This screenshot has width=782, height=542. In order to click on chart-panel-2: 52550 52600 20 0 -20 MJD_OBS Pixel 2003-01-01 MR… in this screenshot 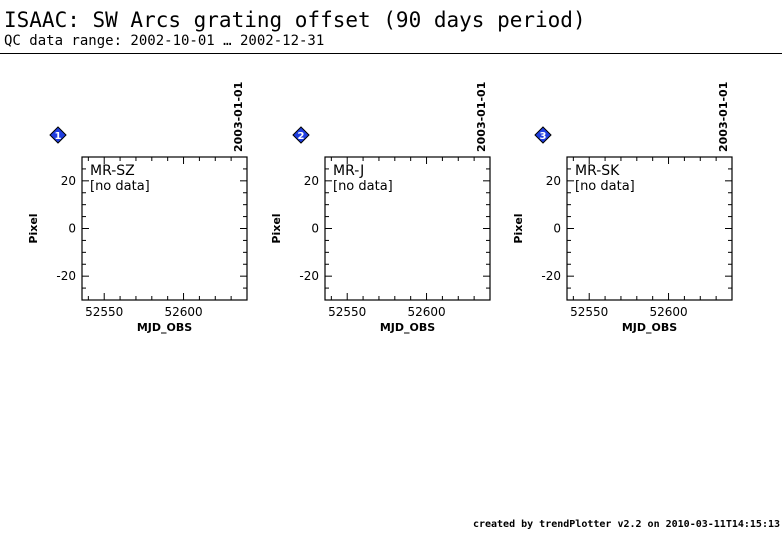, I will do `click(380, 208)`.